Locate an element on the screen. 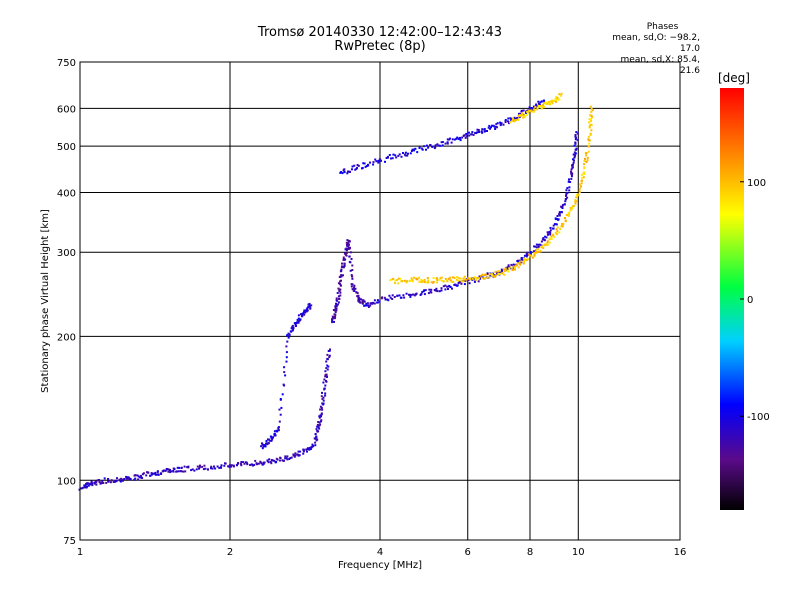 The width and height of the screenshot is (800, 600). x-tick-label: 2 is located at coordinates (230, 552).